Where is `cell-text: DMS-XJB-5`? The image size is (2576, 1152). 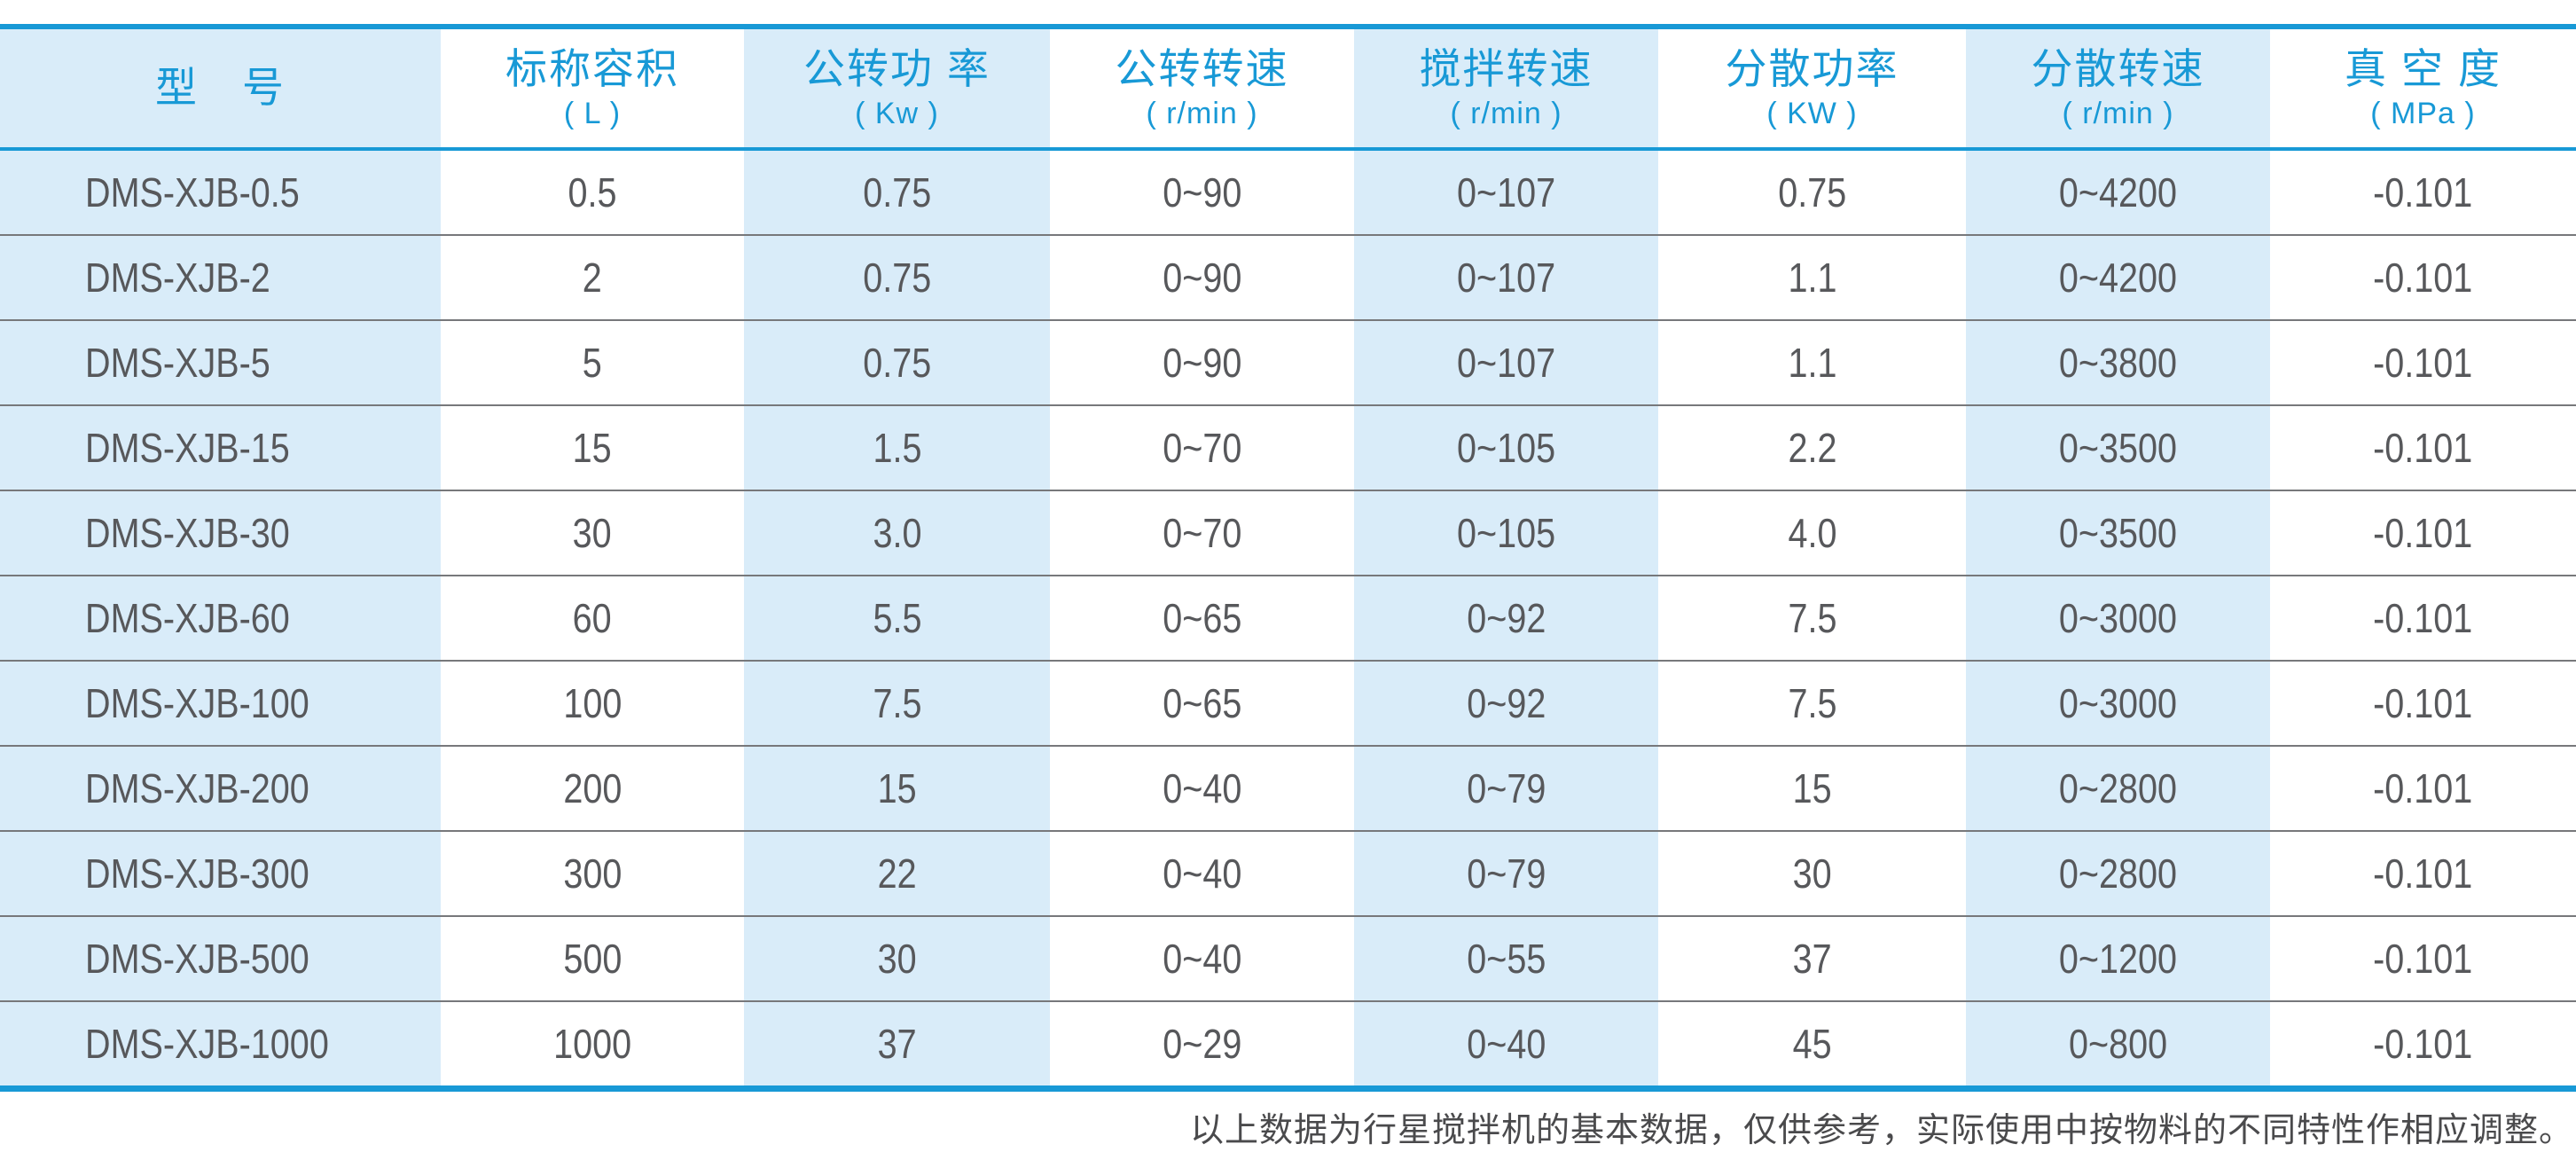 cell-text: DMS-XJB-5 is located at coordinates (177, 363).